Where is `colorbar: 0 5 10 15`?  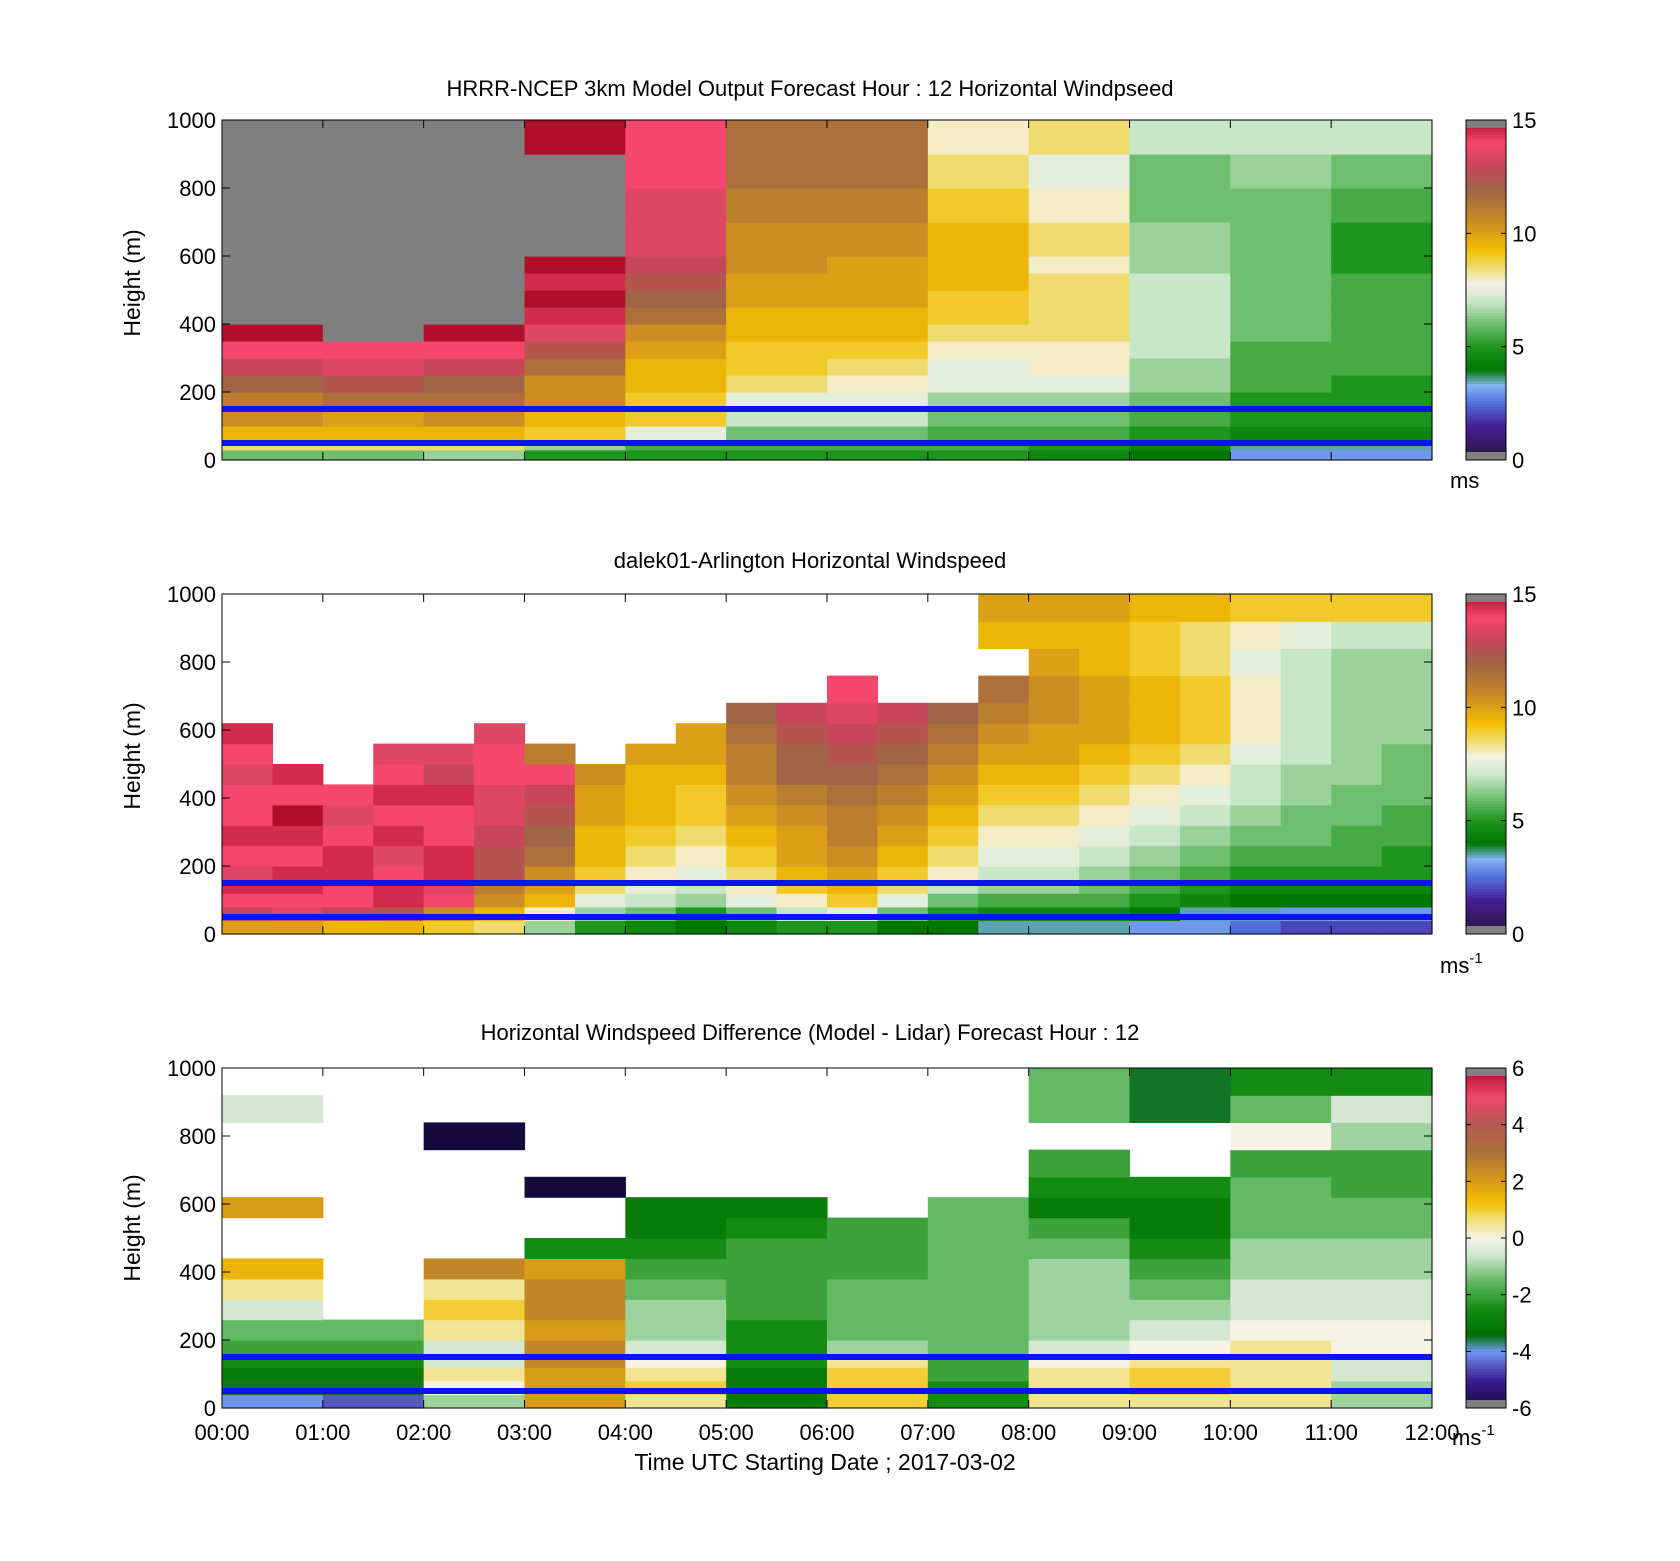 colorbar: 0 5 10 15 is located at coordinates (1500, 764).